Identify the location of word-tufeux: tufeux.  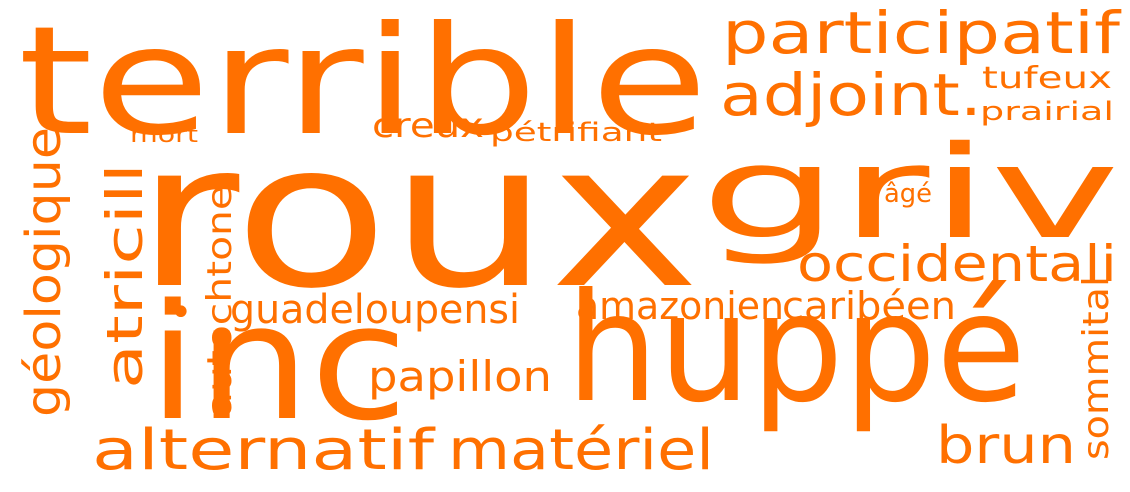
(1047, 78).